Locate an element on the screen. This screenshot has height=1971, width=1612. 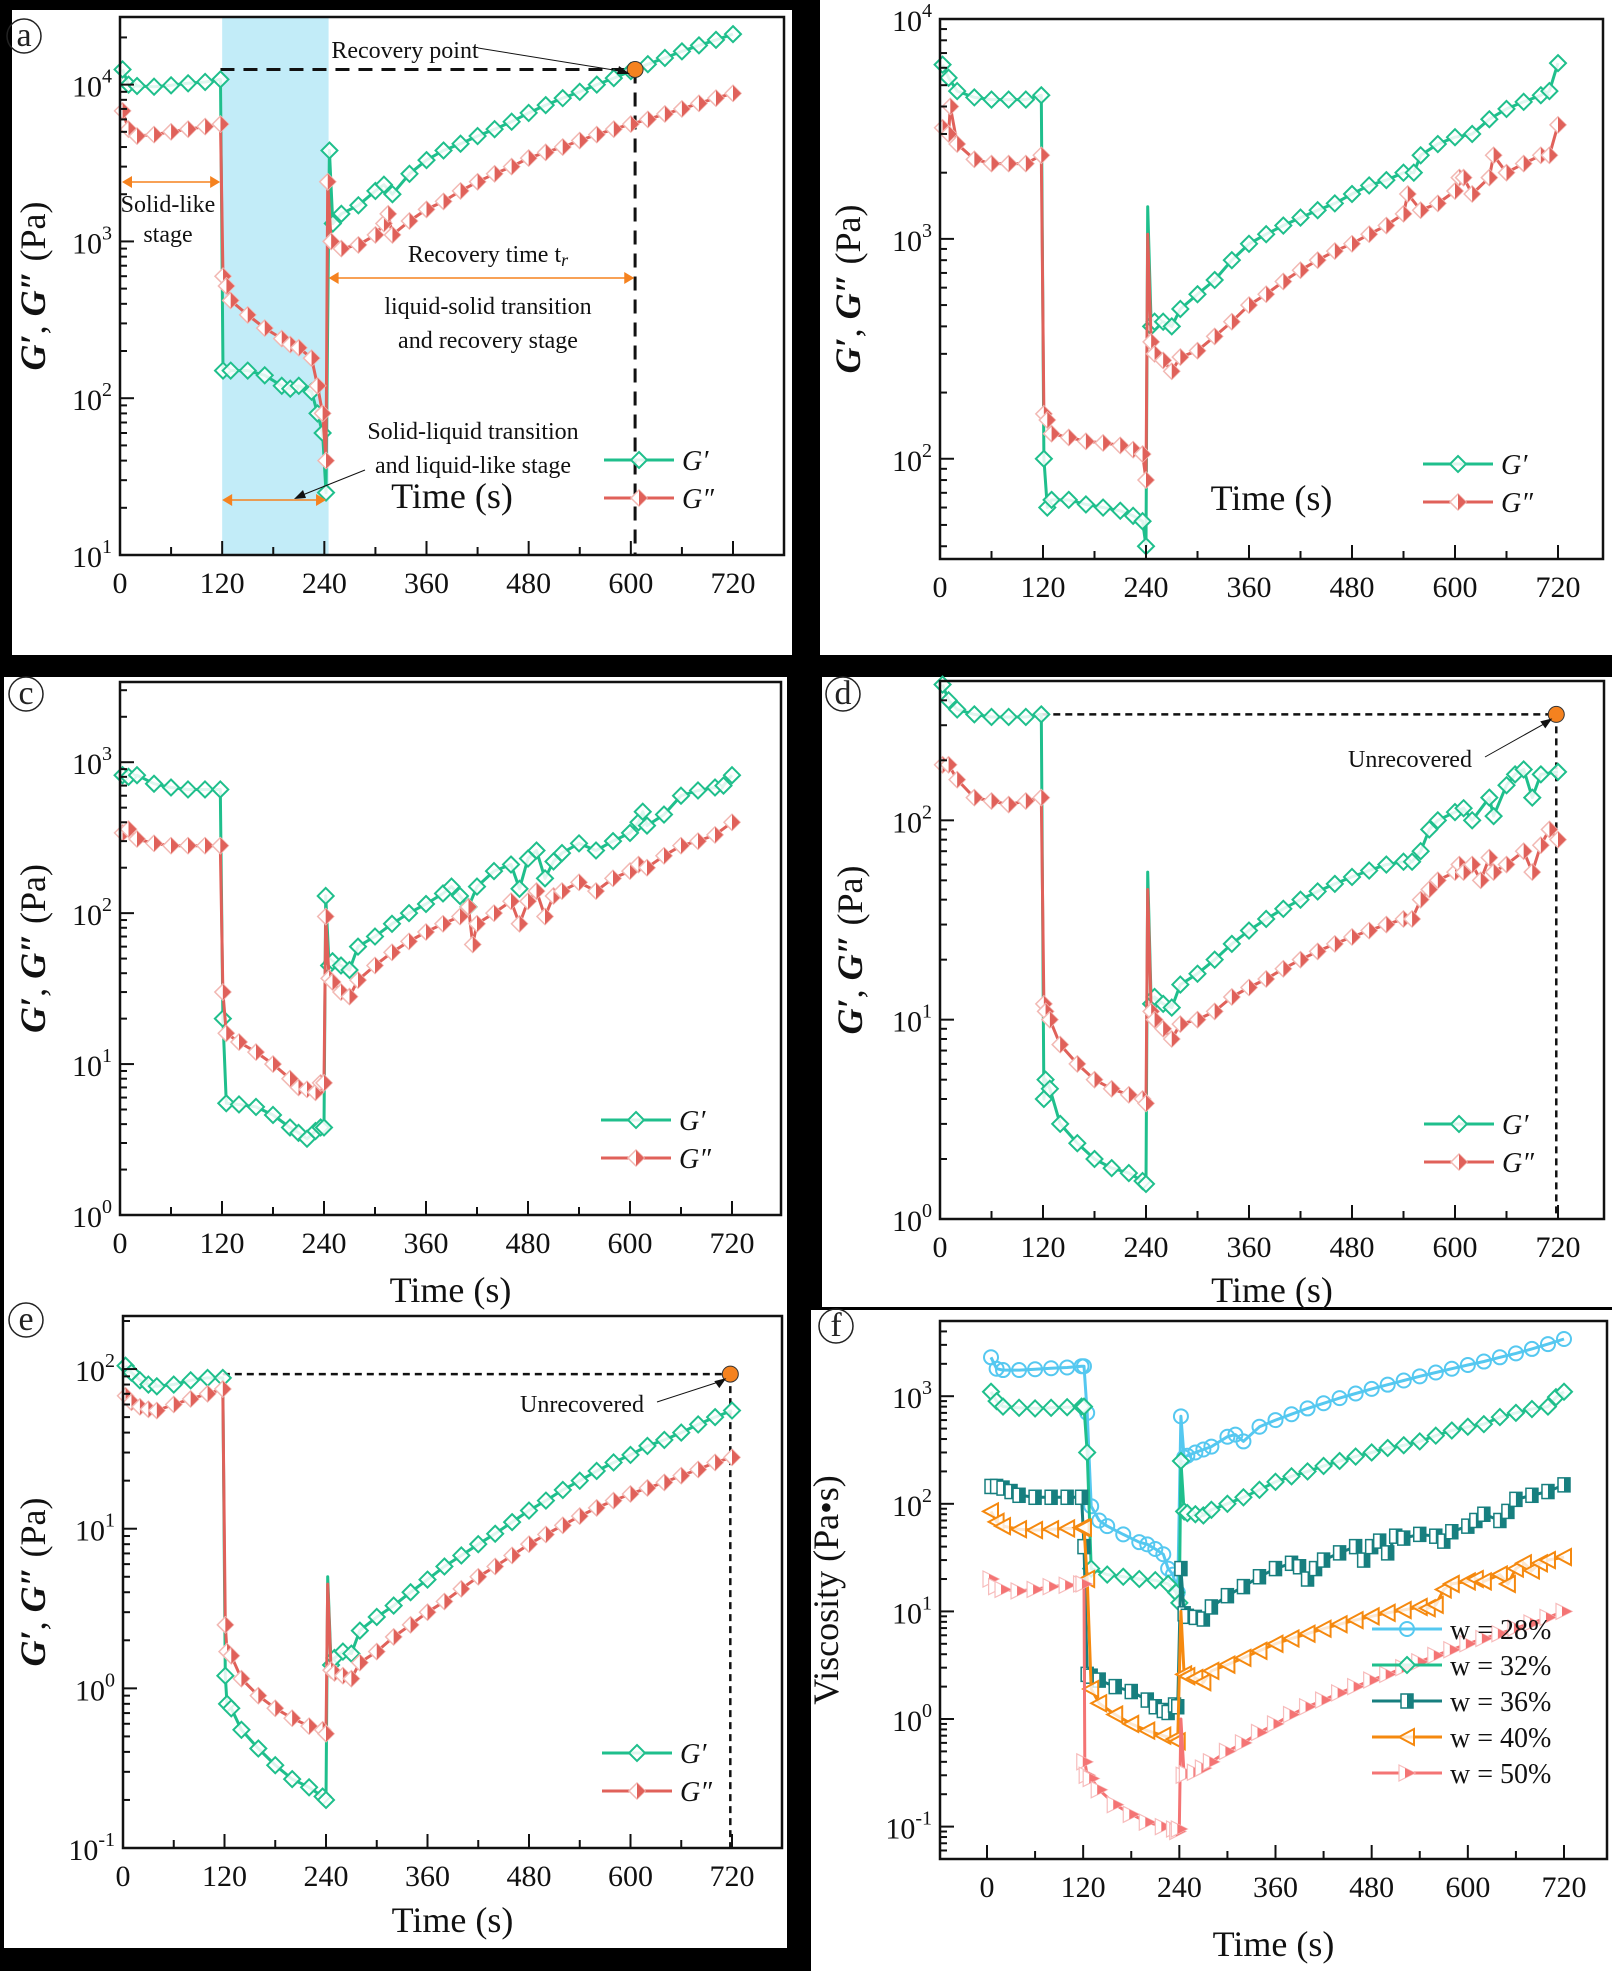
legend-label: w = 40% is located at coordinates (1500, 1738).